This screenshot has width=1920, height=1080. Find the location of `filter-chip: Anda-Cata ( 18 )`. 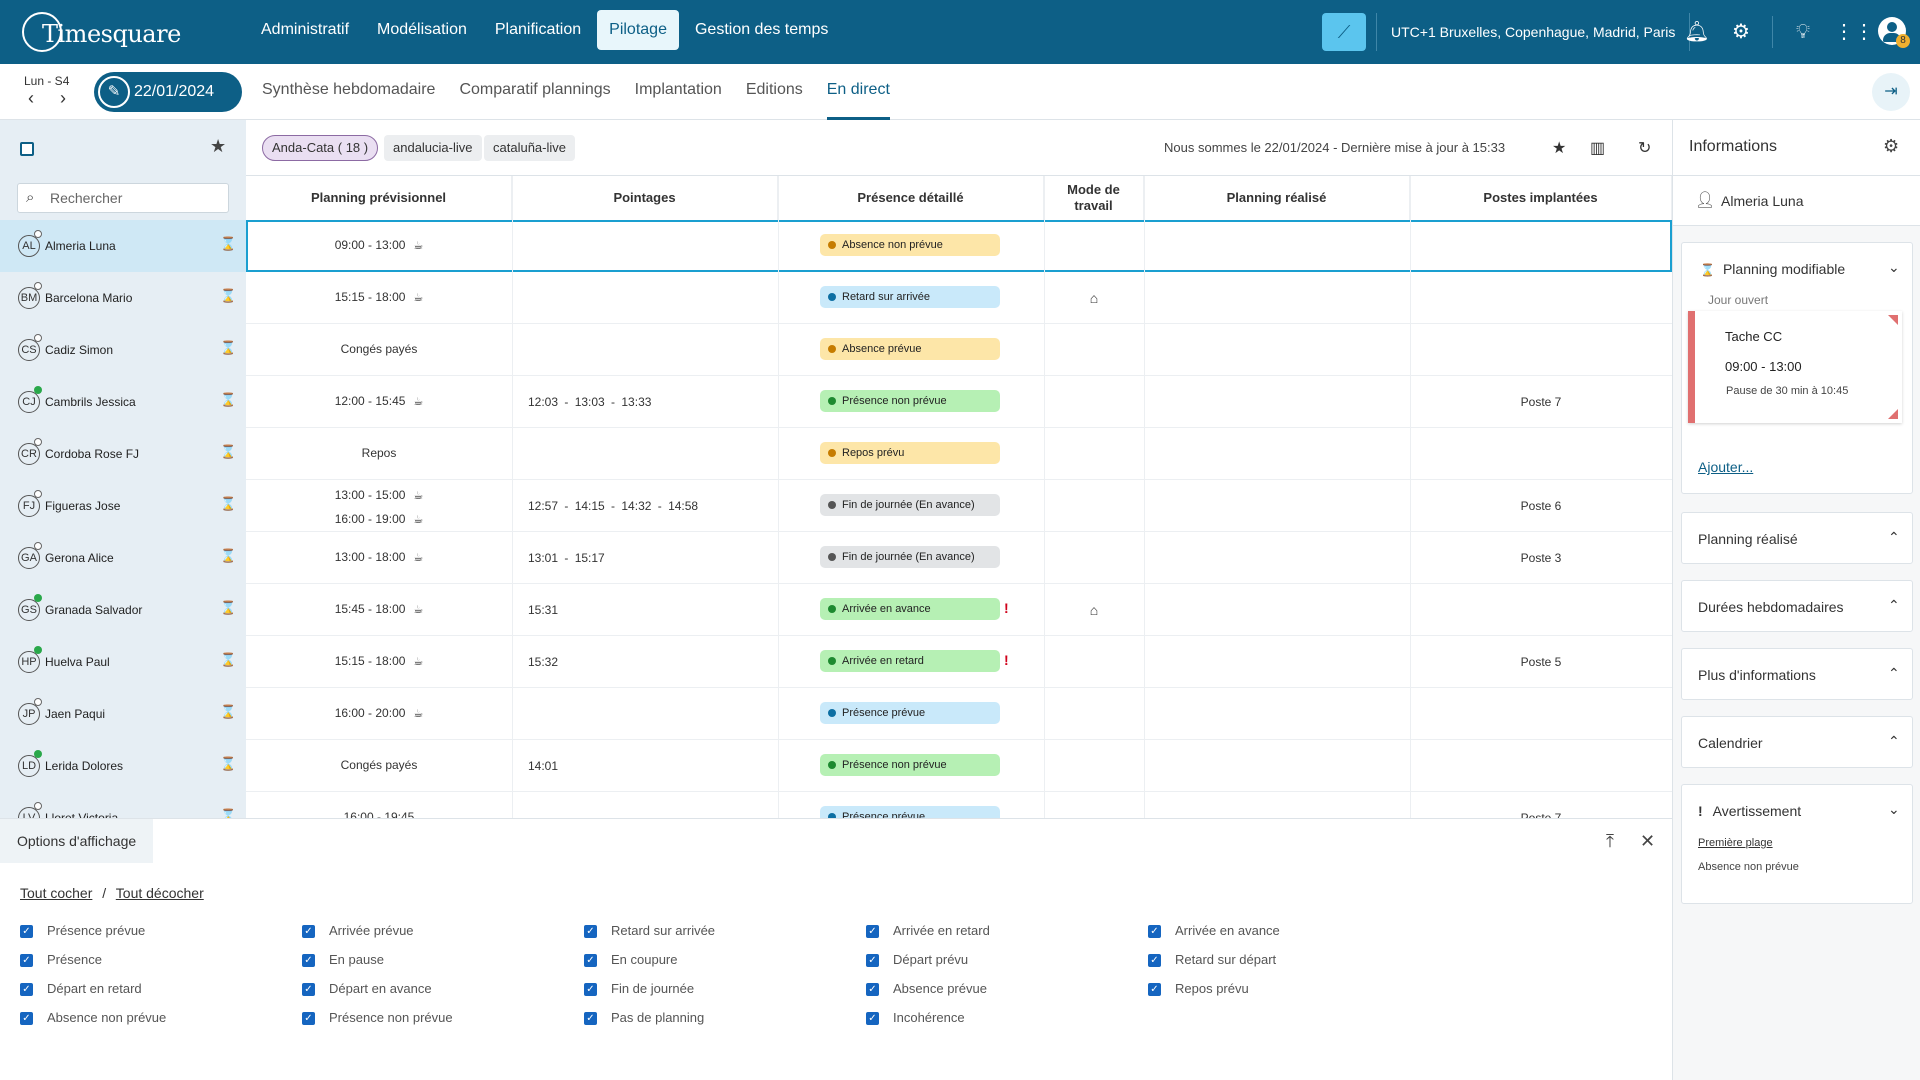

filter-chip: Anda-Cata ( 18 ) is located at coordinates (320, 148).